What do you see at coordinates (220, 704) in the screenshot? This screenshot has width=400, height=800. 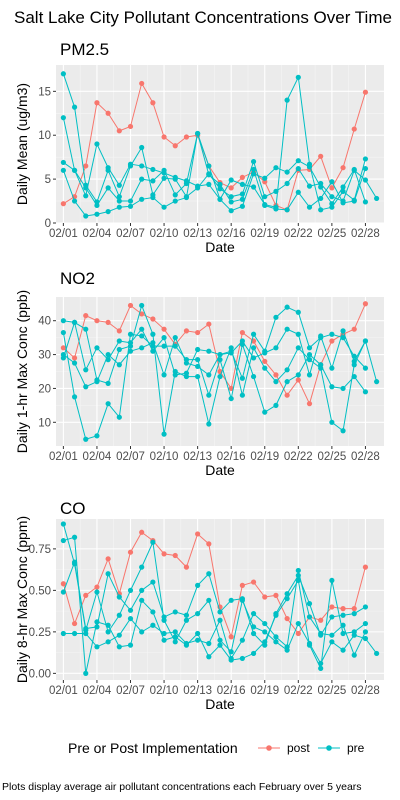 I see `x-axis-title: Date` at bounding box center [220, 704].